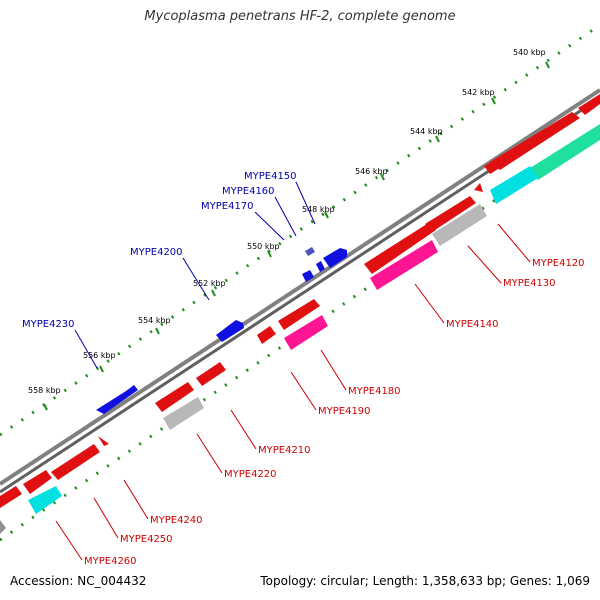  Describe the element at coordinates (344, 411) in the screenshot. I see `label-MYPE4190: MYPE4190` at that location.